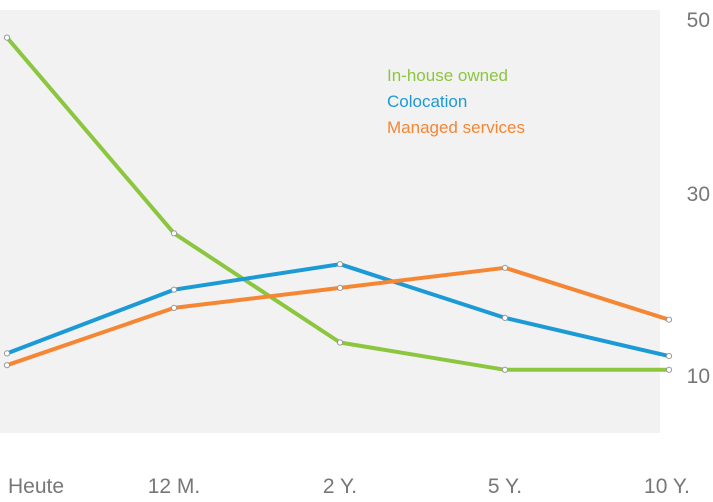  I want to click on x-tick-label-2y: 2 Y., so click(340, 486).